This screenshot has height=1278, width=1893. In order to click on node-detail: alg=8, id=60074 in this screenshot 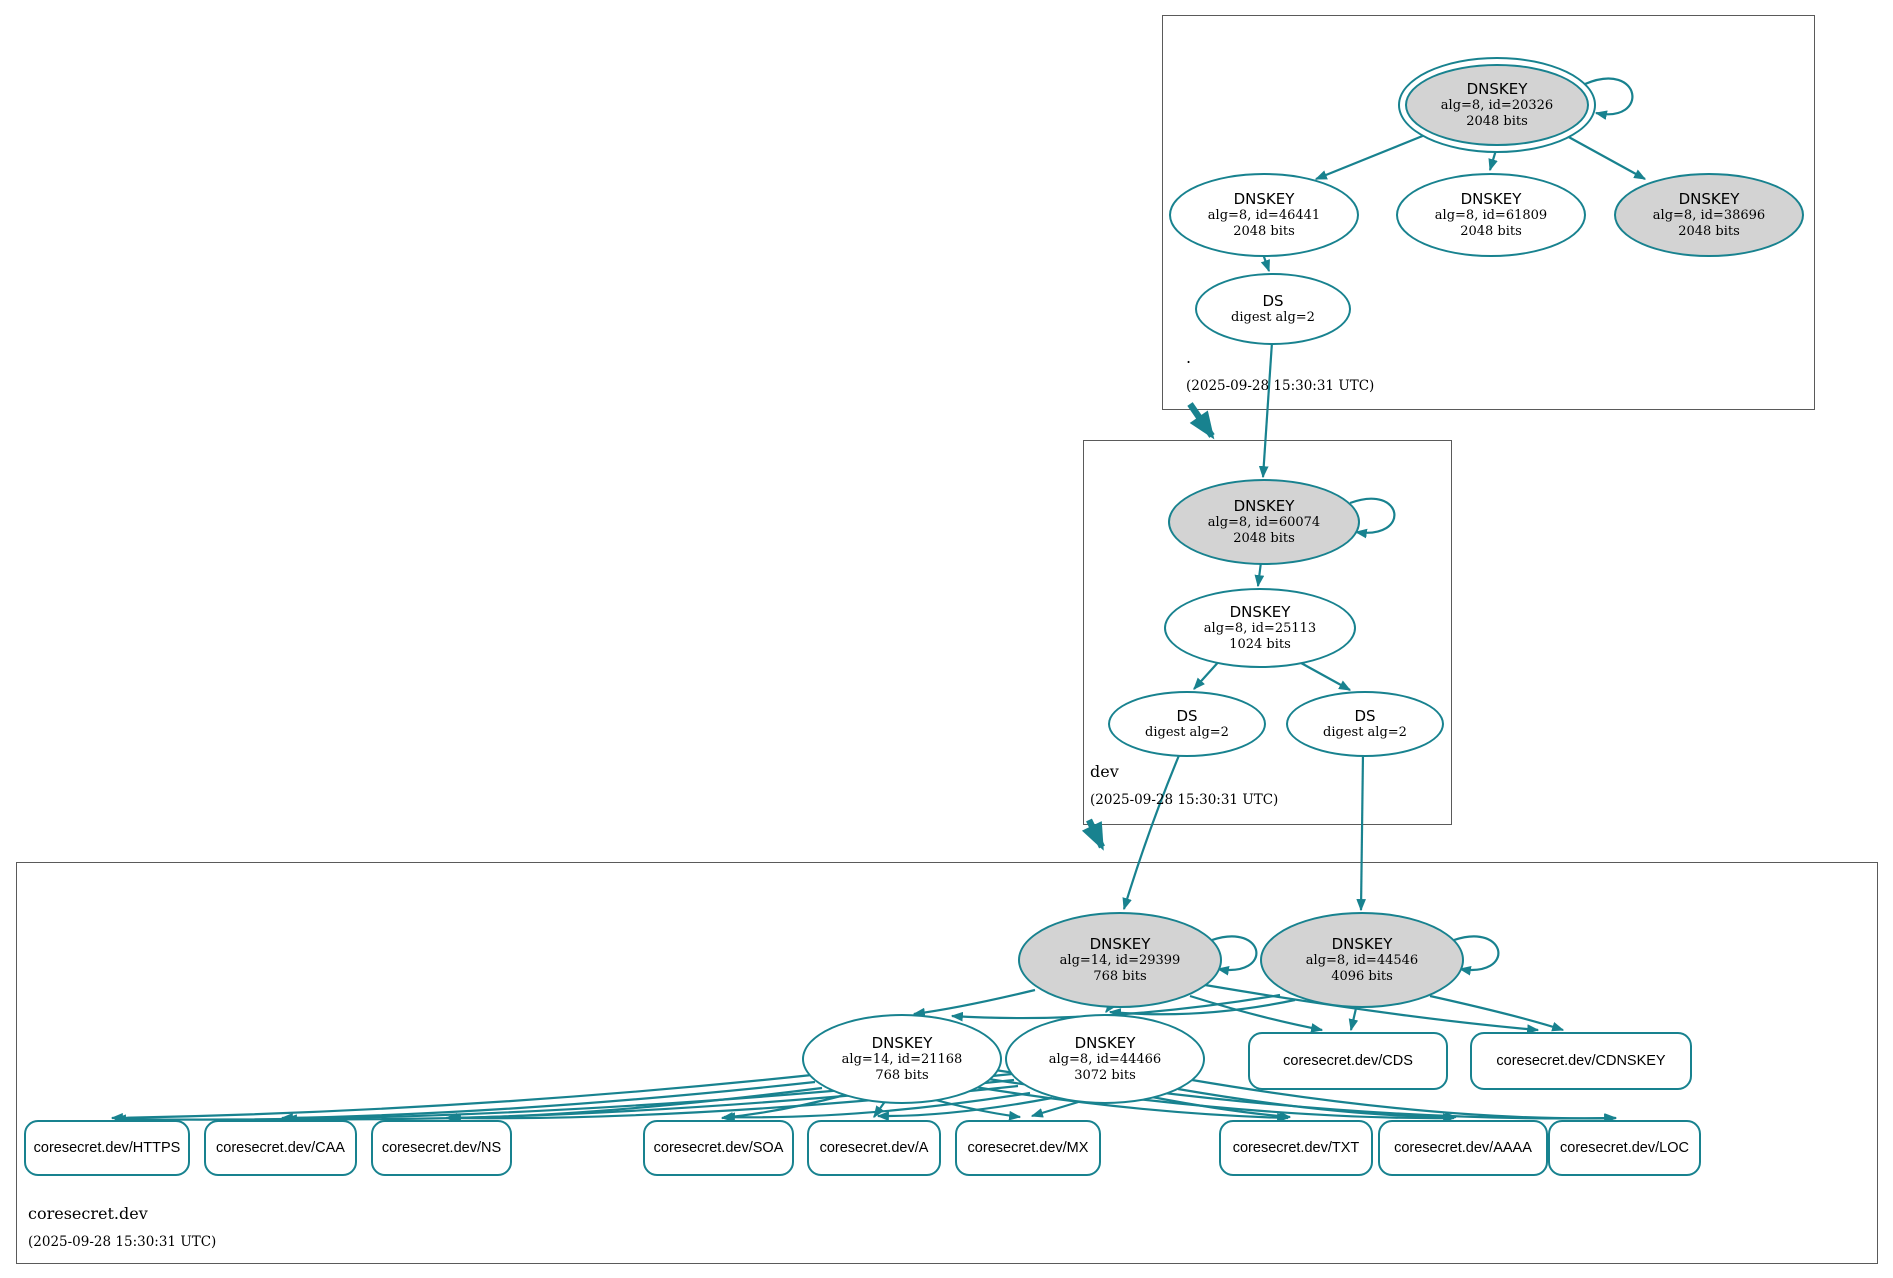, I will do `click(1264, 522)`.